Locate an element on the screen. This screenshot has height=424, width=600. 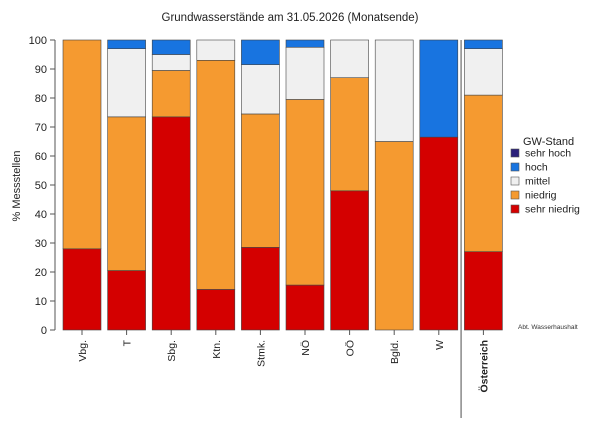
y-tick-label: 0 is located at coordinates (44, 331).